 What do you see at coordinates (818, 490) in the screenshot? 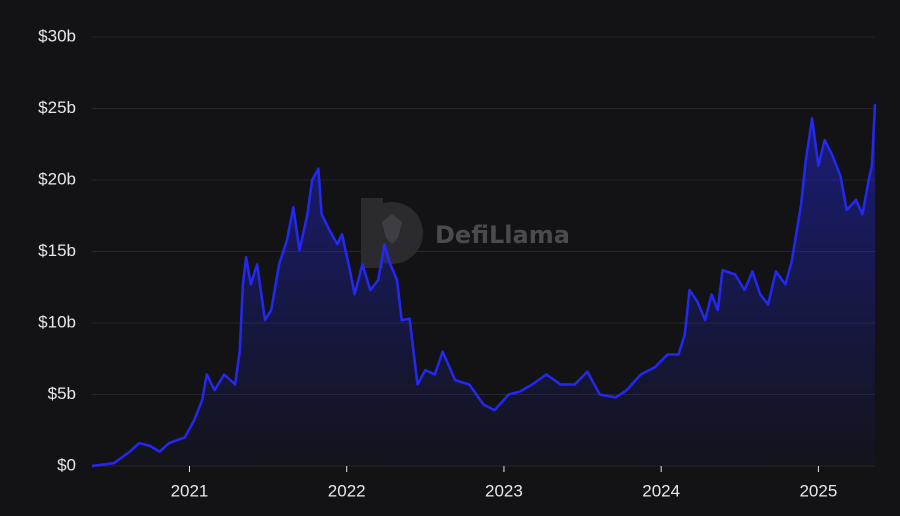
I see `x-tick-label: 2025` at bounding box center [818, 490].